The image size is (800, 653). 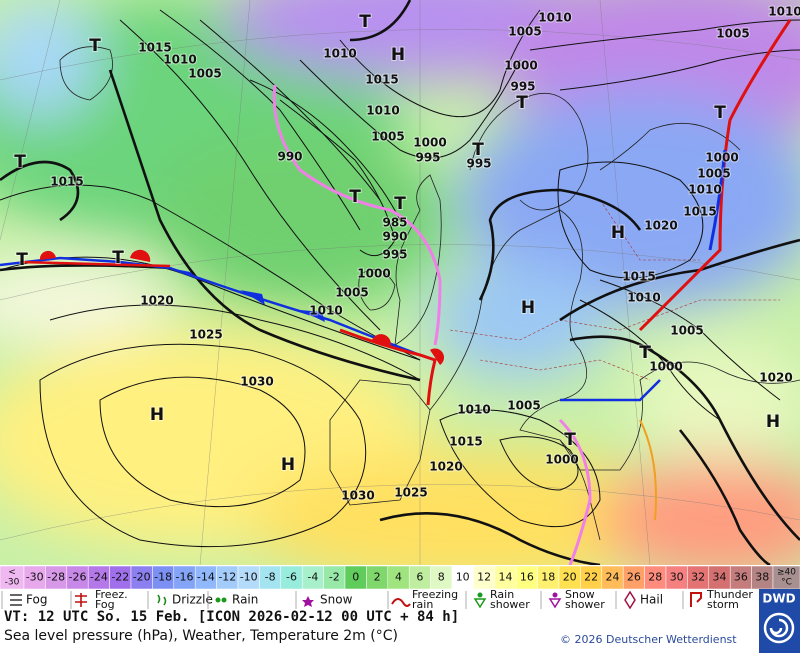 What do you see at coordinates (12, 573) in the screenshot?
I see `scale-low-sign: <` at bounding box center [12, 573].